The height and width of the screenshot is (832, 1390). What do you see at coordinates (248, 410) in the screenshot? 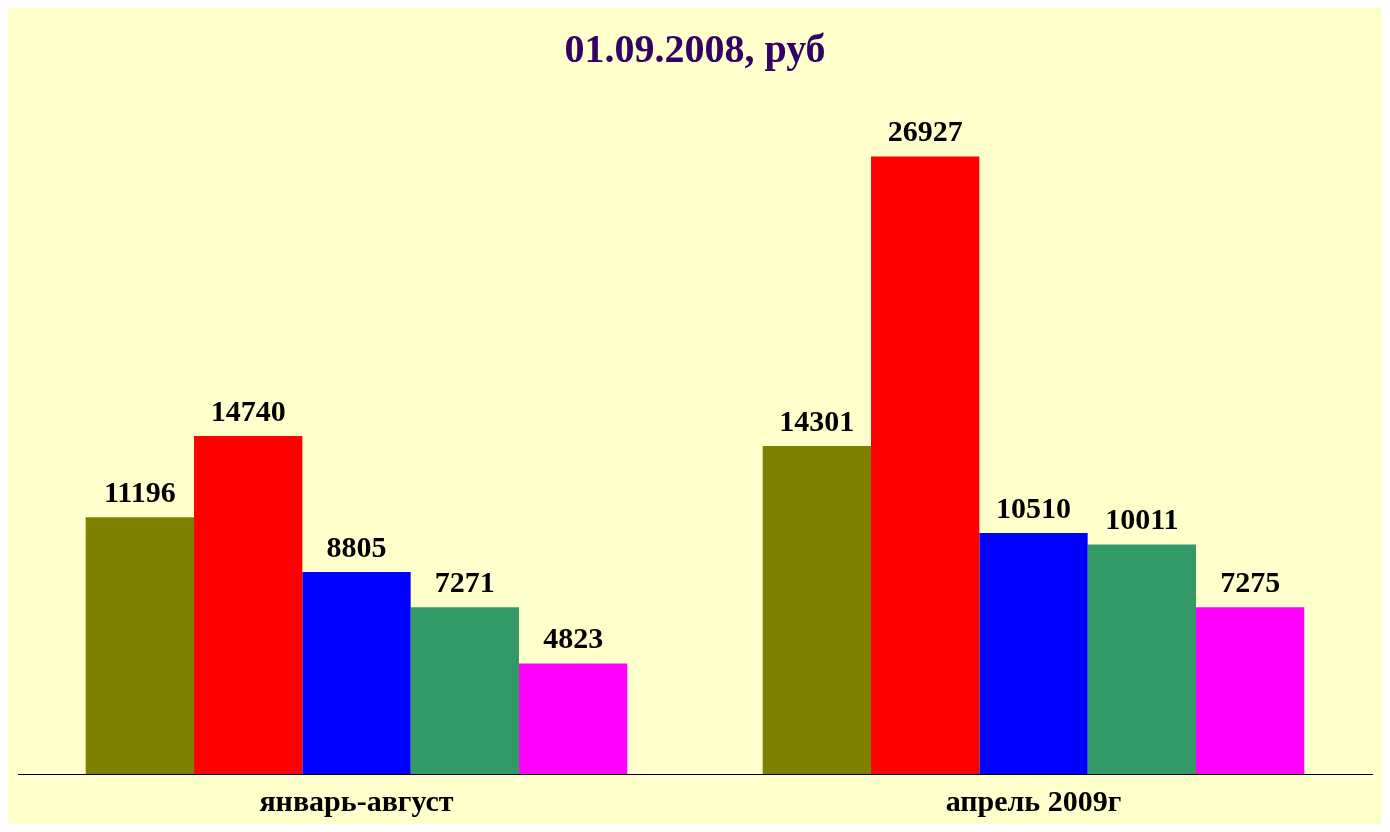
I see `data-label: 14740` at bounding box center [248, 410].